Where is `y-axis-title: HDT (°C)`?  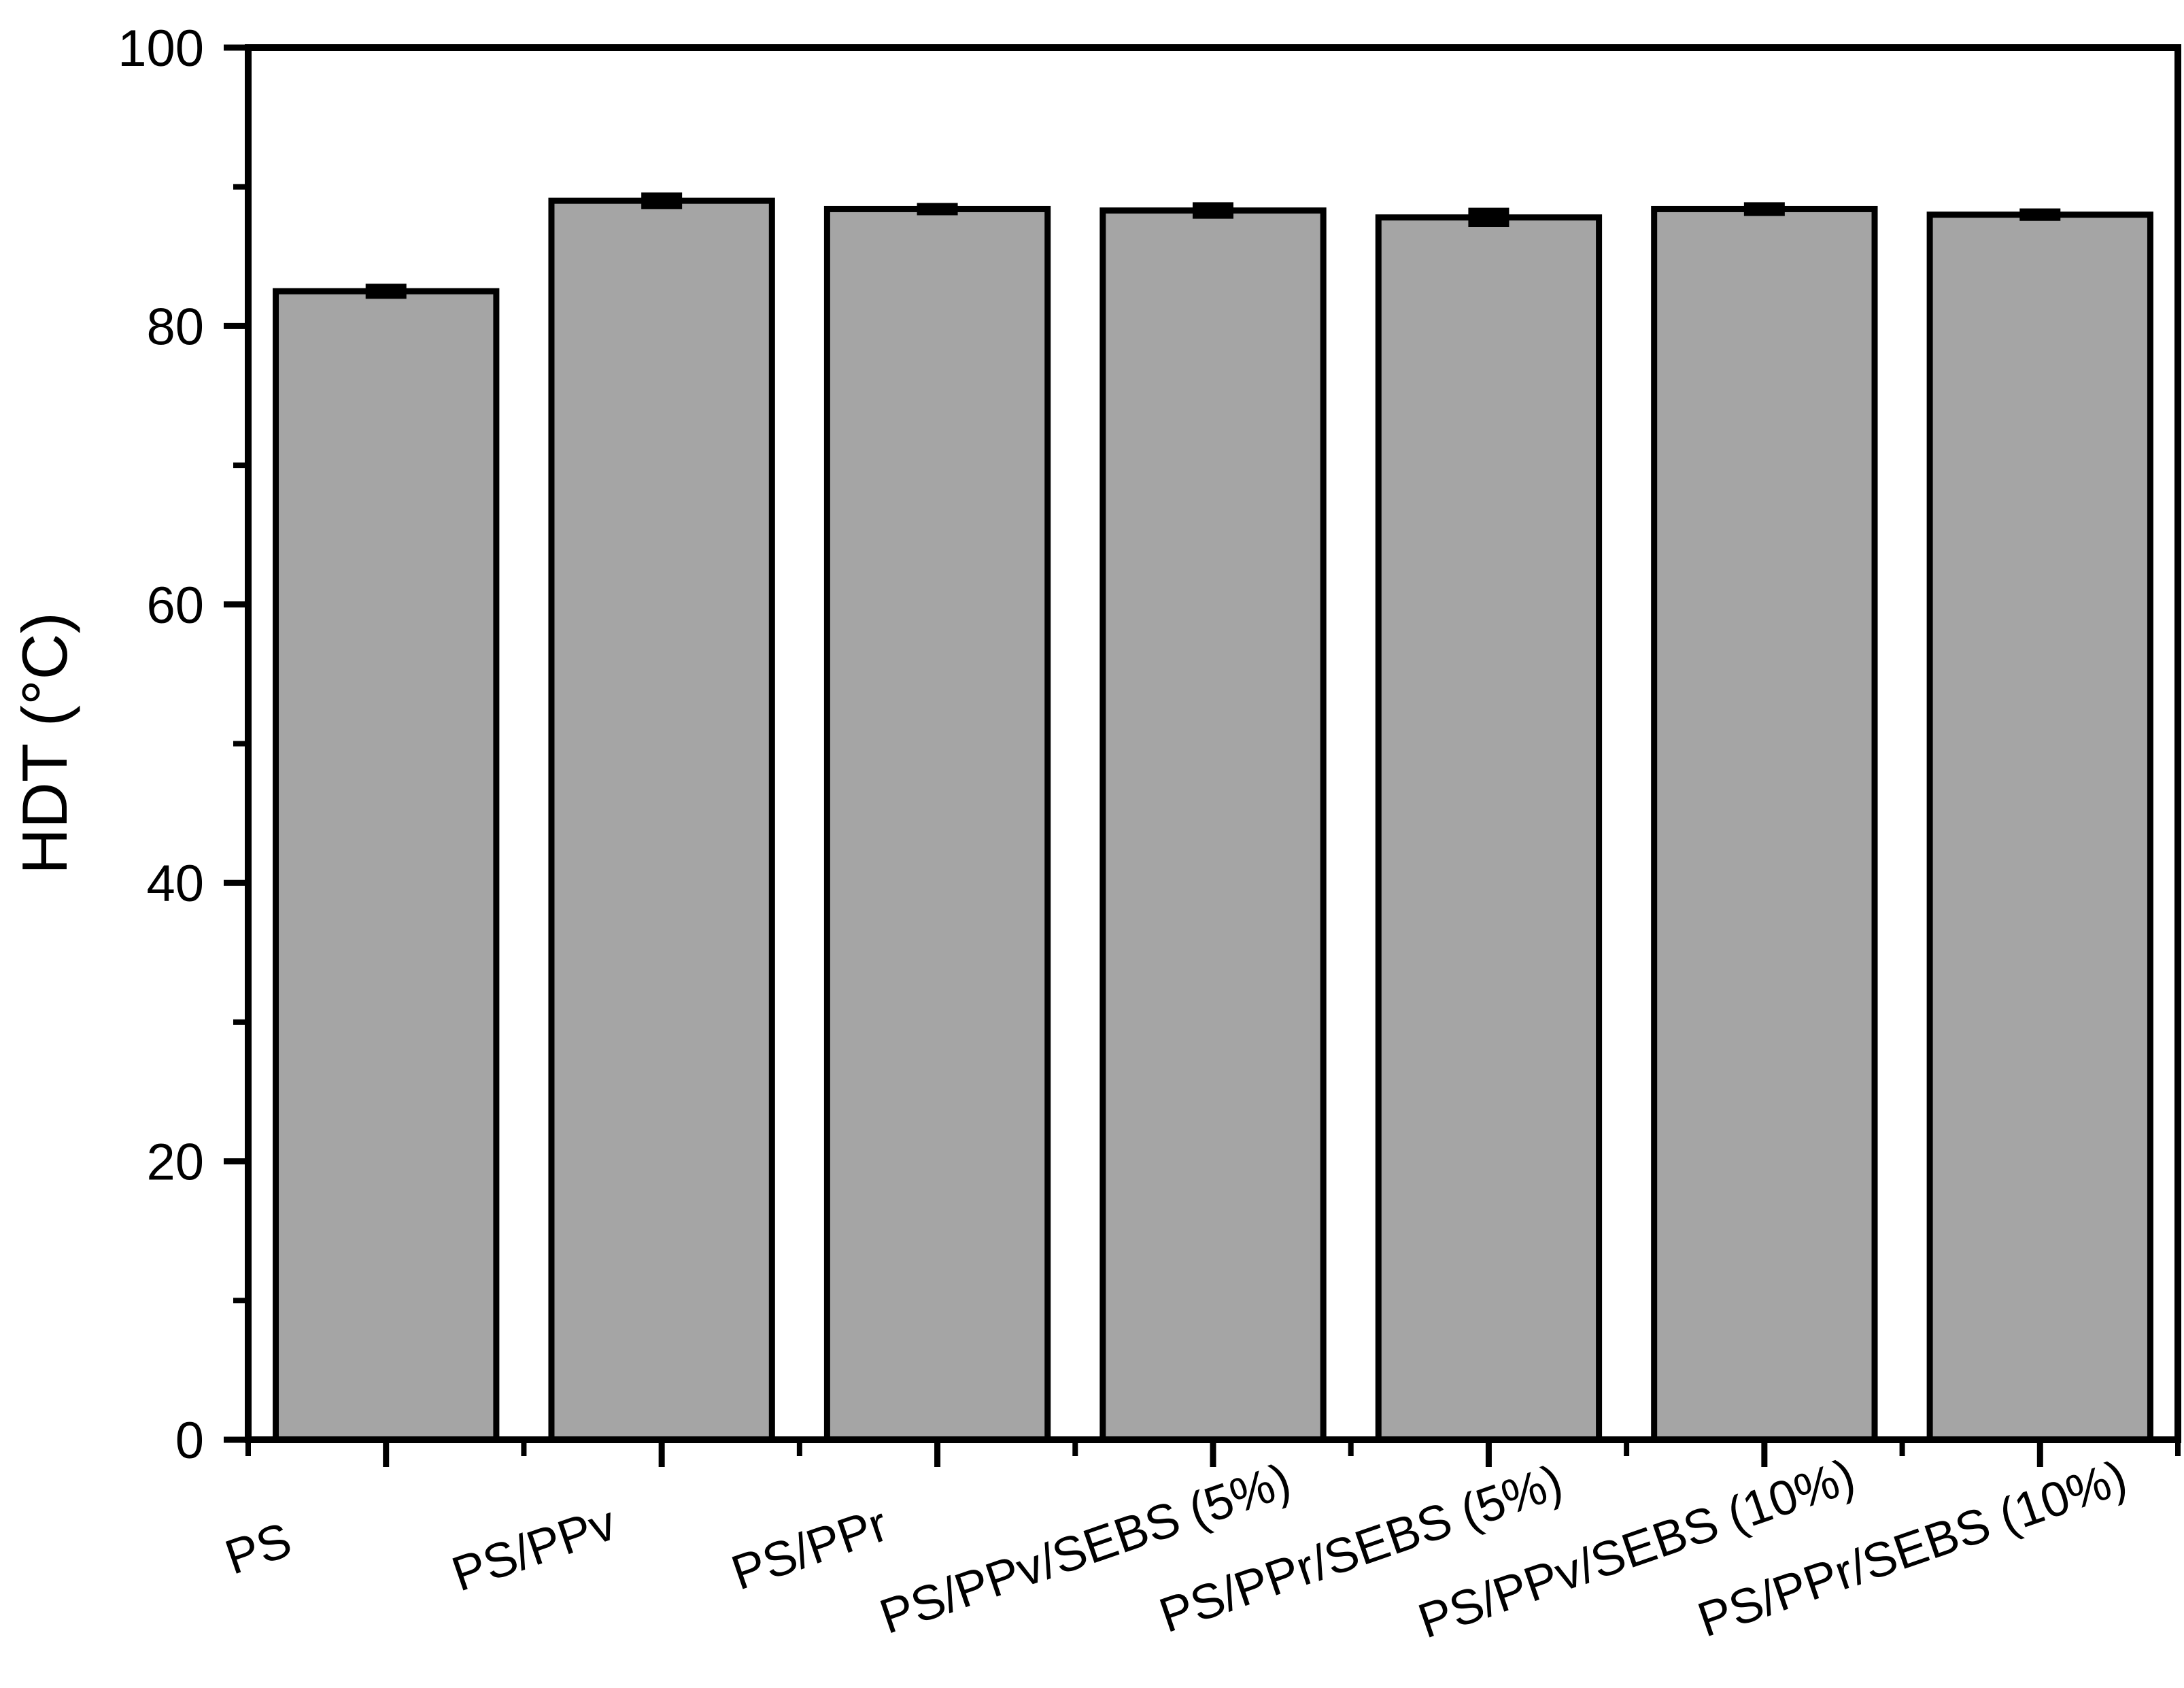
y-axis-title: HDT (°C) is located at coordinates (45, 744).